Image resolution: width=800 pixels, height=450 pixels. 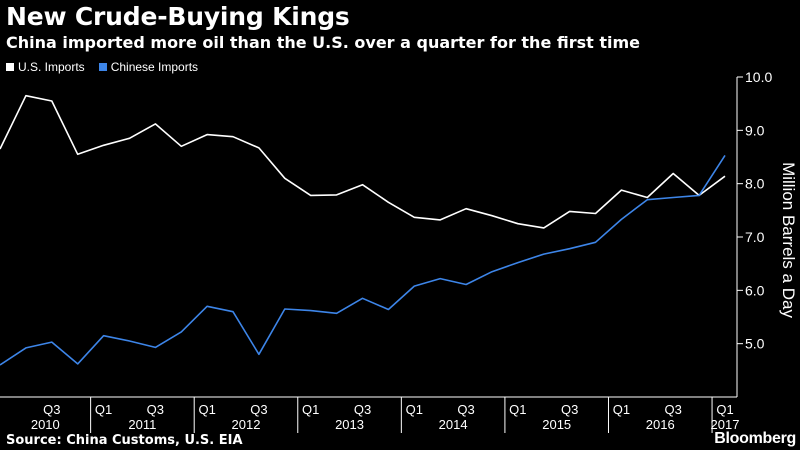 I want to click on year-label: 2017, so click(x=725, y=424).